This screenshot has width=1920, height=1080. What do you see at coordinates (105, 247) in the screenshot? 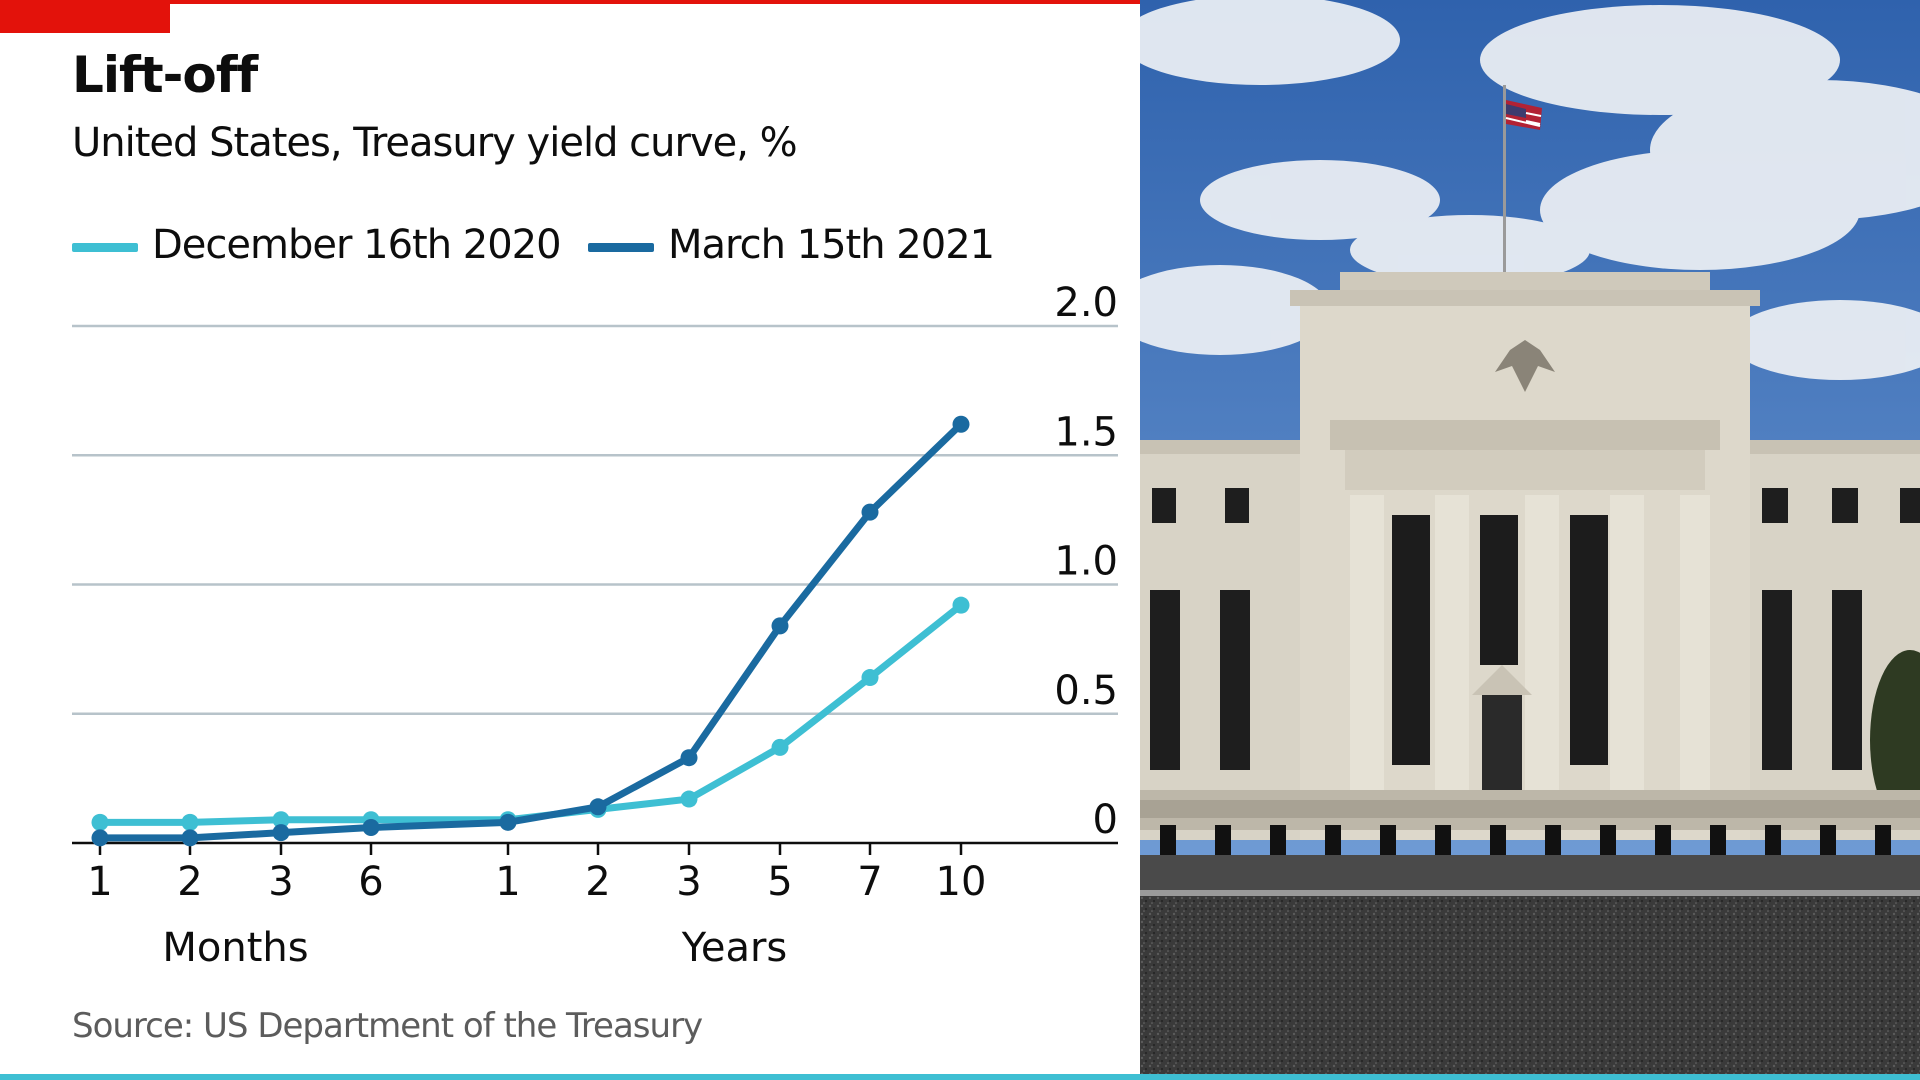
I see `legend-swatch-dec-2020` at bounding box center [105, 247].